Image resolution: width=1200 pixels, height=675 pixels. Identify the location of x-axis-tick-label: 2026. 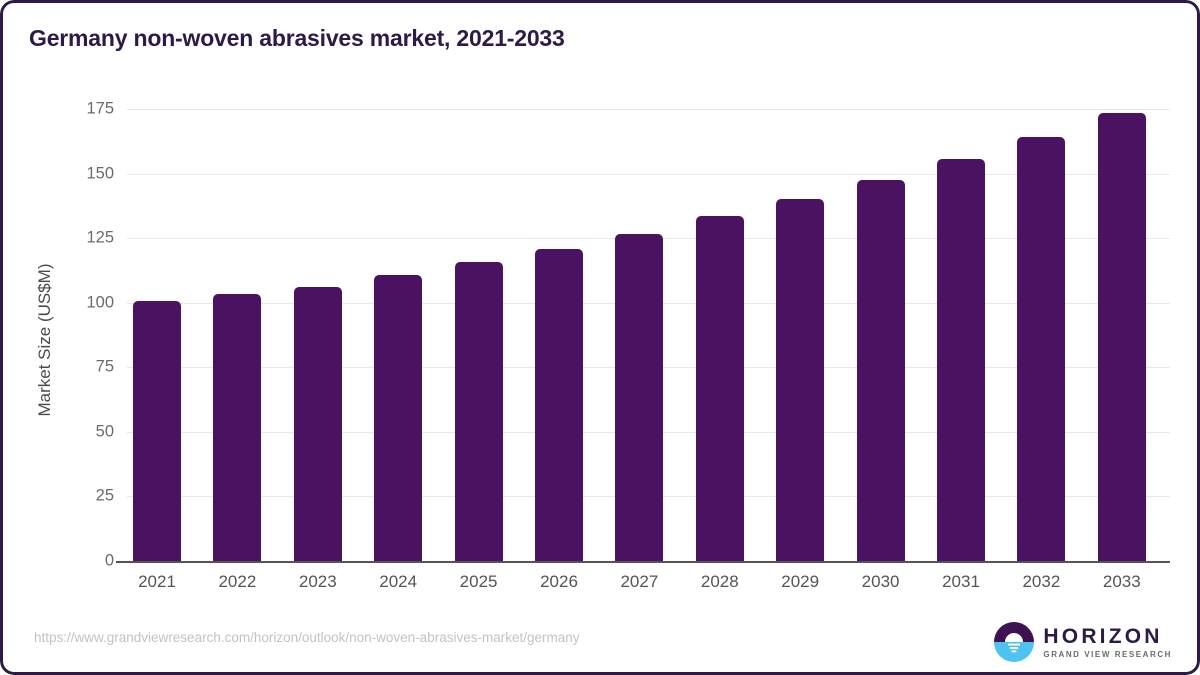
(559, 581).